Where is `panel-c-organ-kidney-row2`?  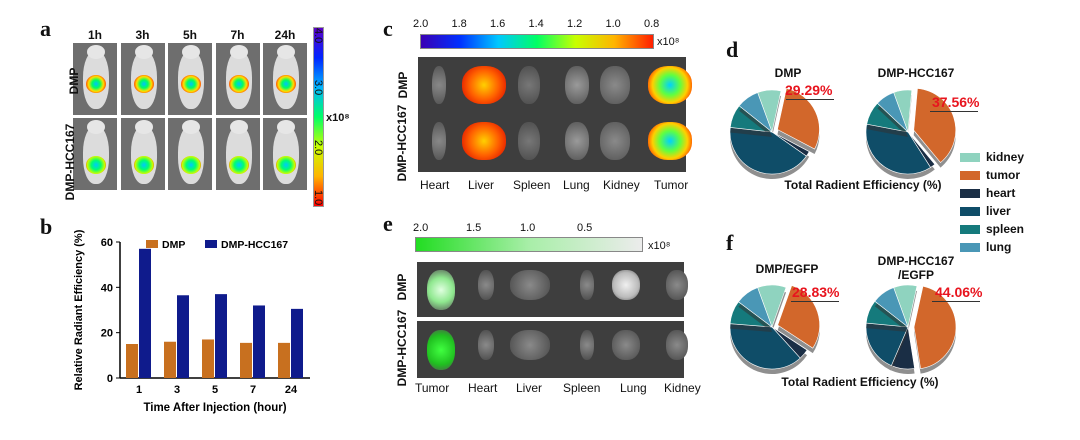 panel-c-organ-kidney-row2 is located at coordinates (615, 141).